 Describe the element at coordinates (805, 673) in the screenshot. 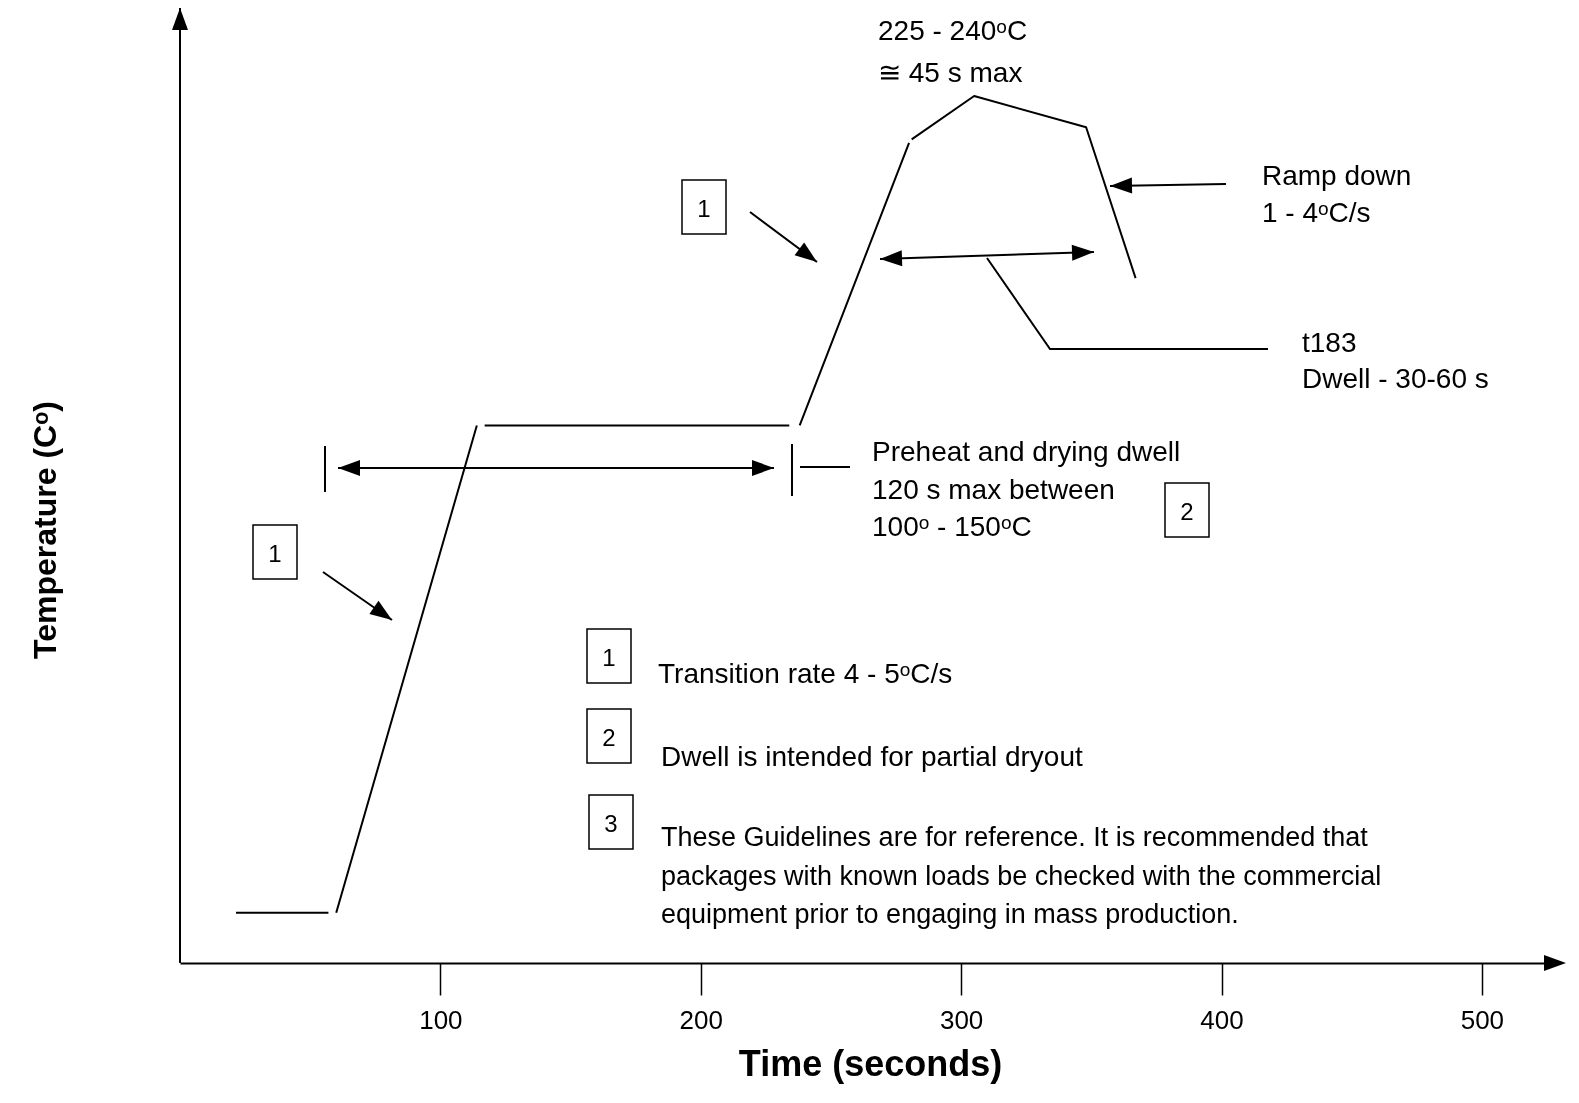

I see `annotation: Transition rate 4 - 5ᵒC/s` at that location.